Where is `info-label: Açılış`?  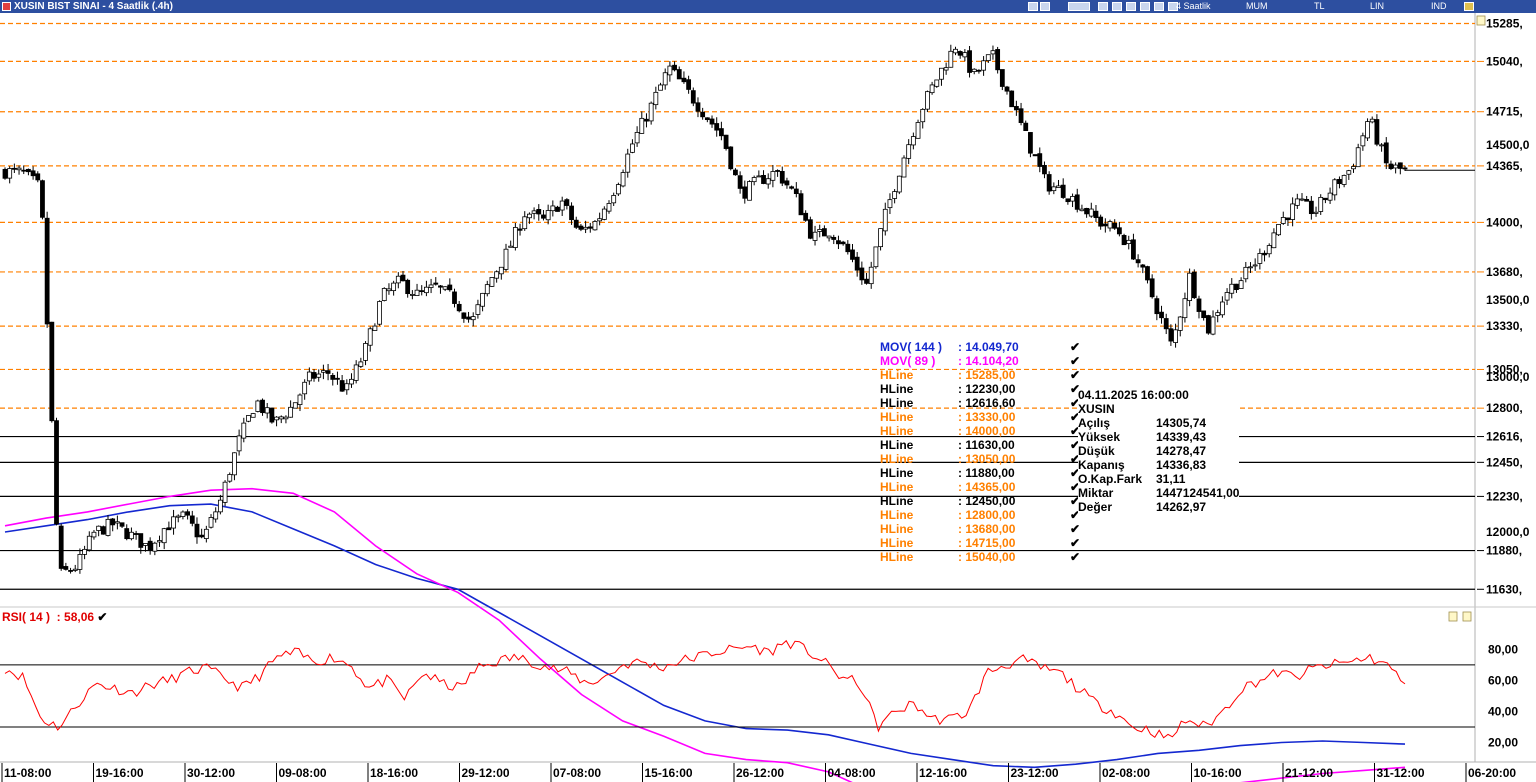
info-label: Açılış is located at coordinates (1094, 423).